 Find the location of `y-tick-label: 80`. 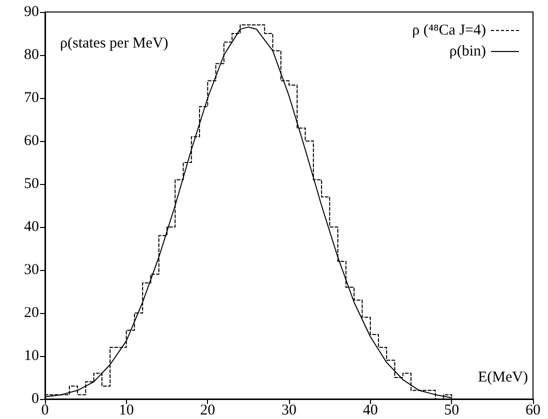

y-tick-label: 80 is located at coordinates (31, 55).